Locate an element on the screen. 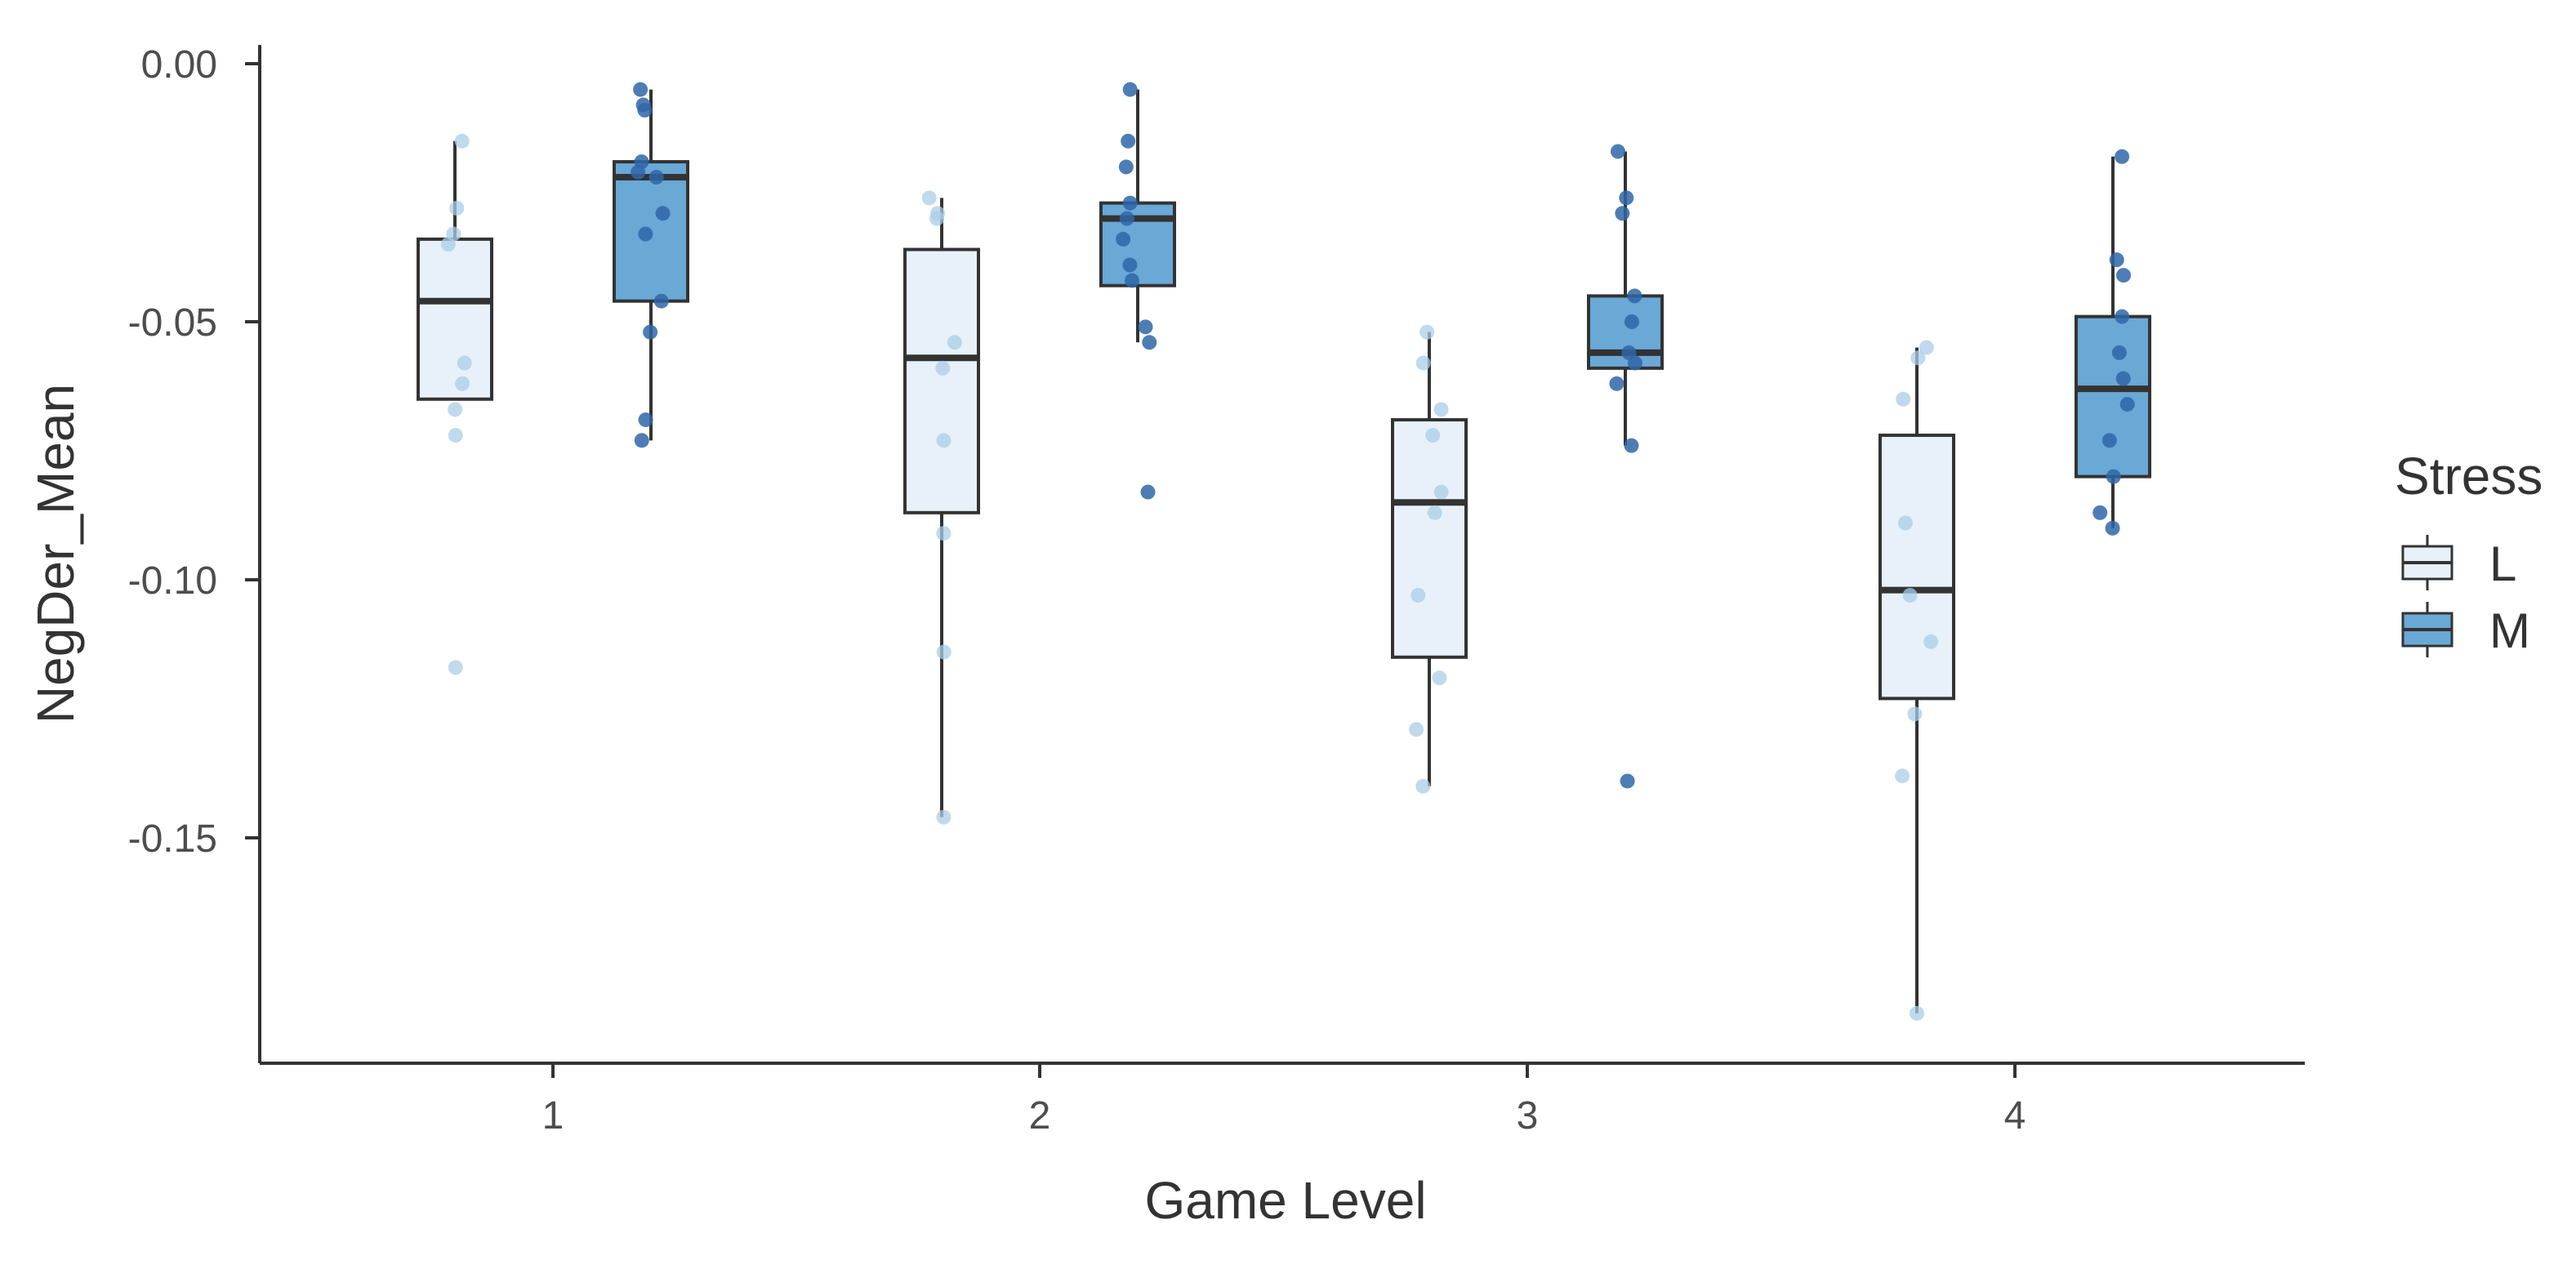 The height and width of the screenshot is (1269, 2576). x-tick-label: 1 is located at coordinates (553, 1116).